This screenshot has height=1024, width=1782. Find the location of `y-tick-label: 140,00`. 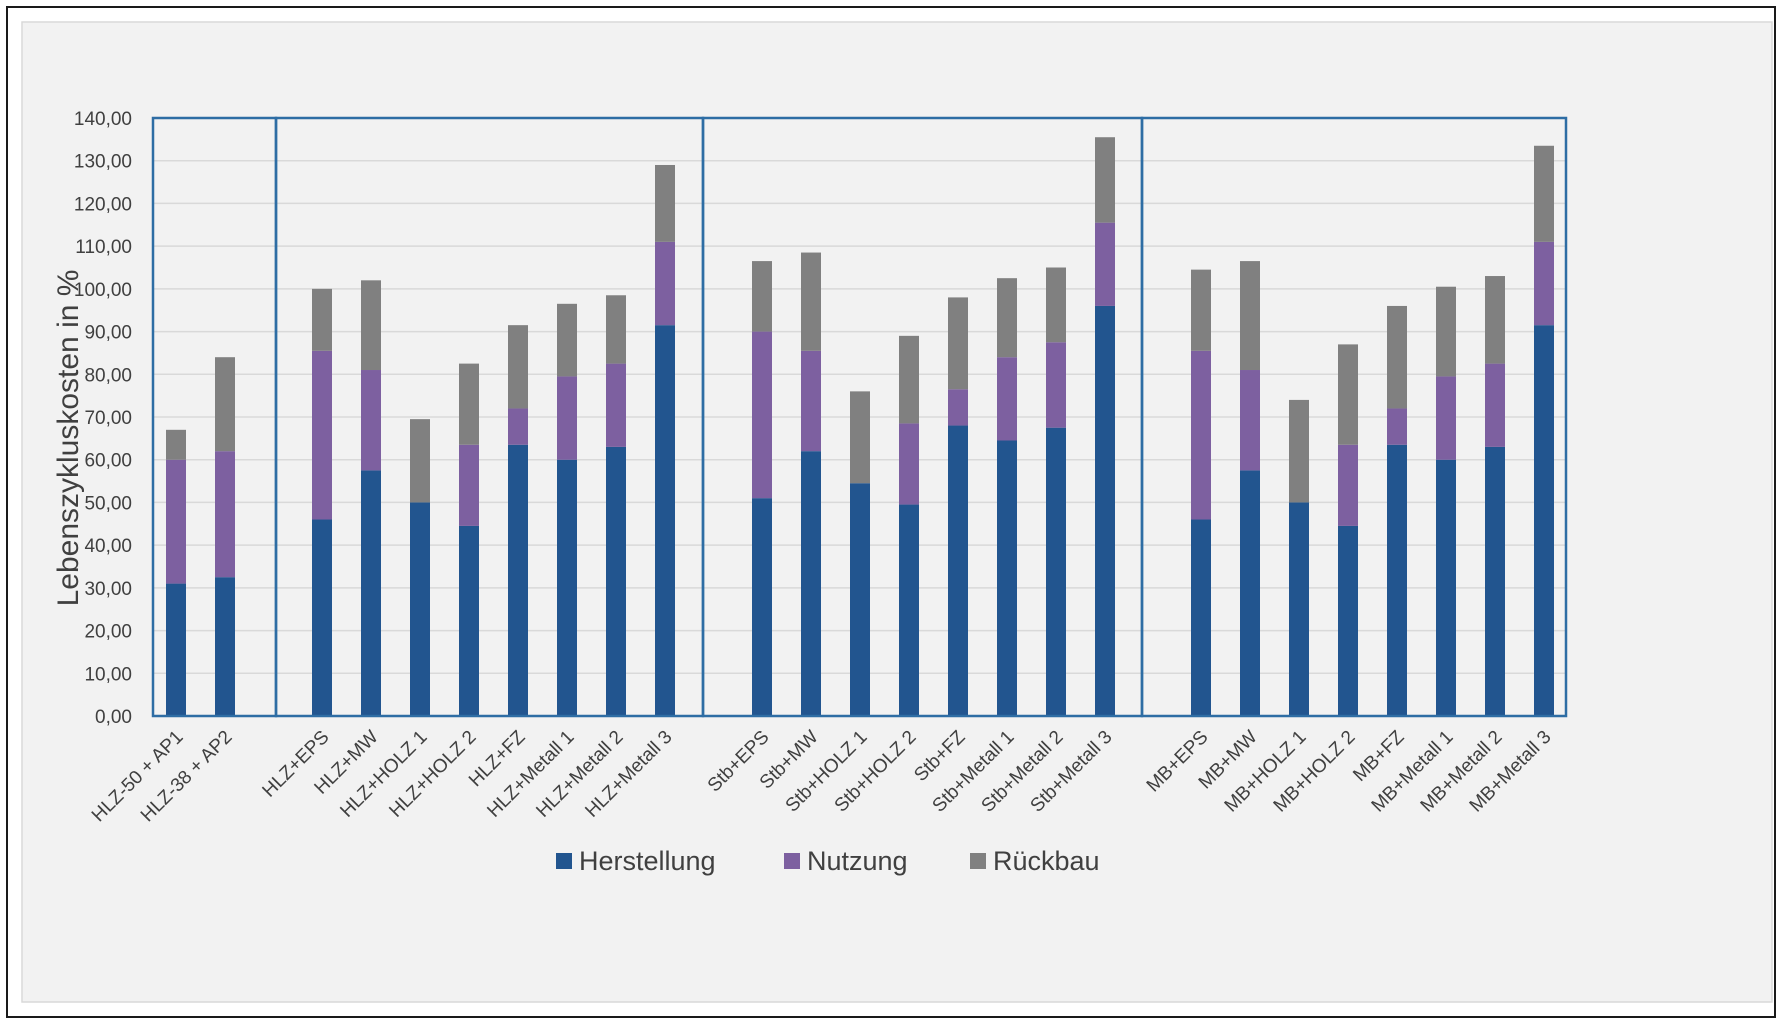

y-tick-label: 140,00 is located at coordinates (103, 119).